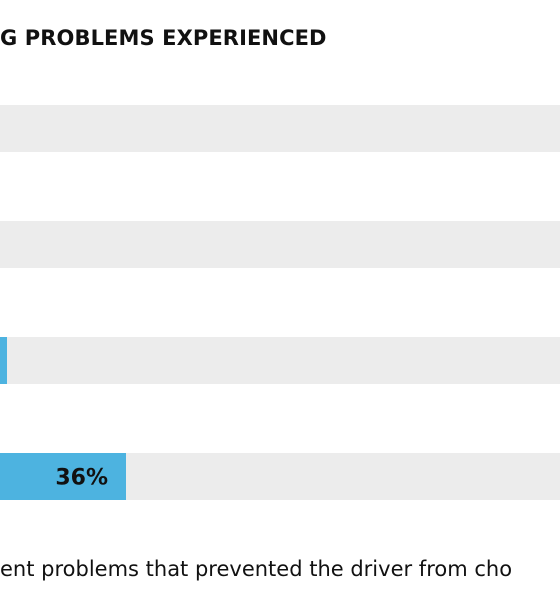  What do you see at coordinates (81, 478) in the screenshot?
I see `bar-data-label: 36%` at bounding box center [81, 478].